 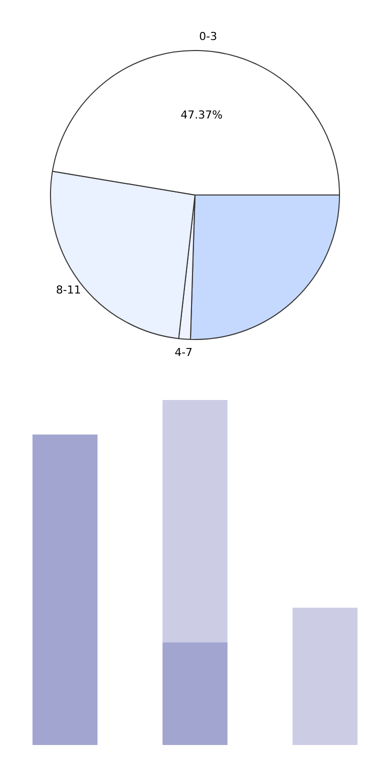 I want to click on slice-label: 4-7, so click(x=183, y=352).